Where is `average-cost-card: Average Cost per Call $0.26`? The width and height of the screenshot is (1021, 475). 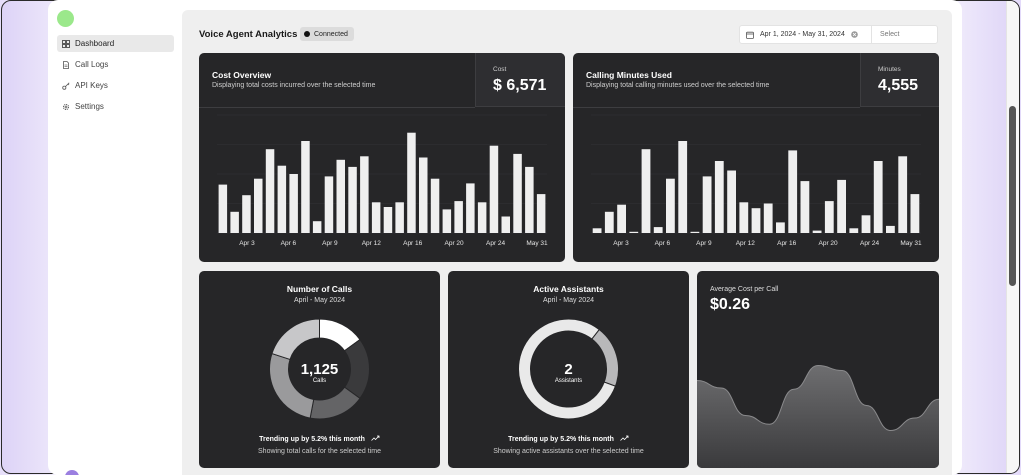
average-cost-card: Average Cost per Call $0.26 is located at coordinates (818, 369).